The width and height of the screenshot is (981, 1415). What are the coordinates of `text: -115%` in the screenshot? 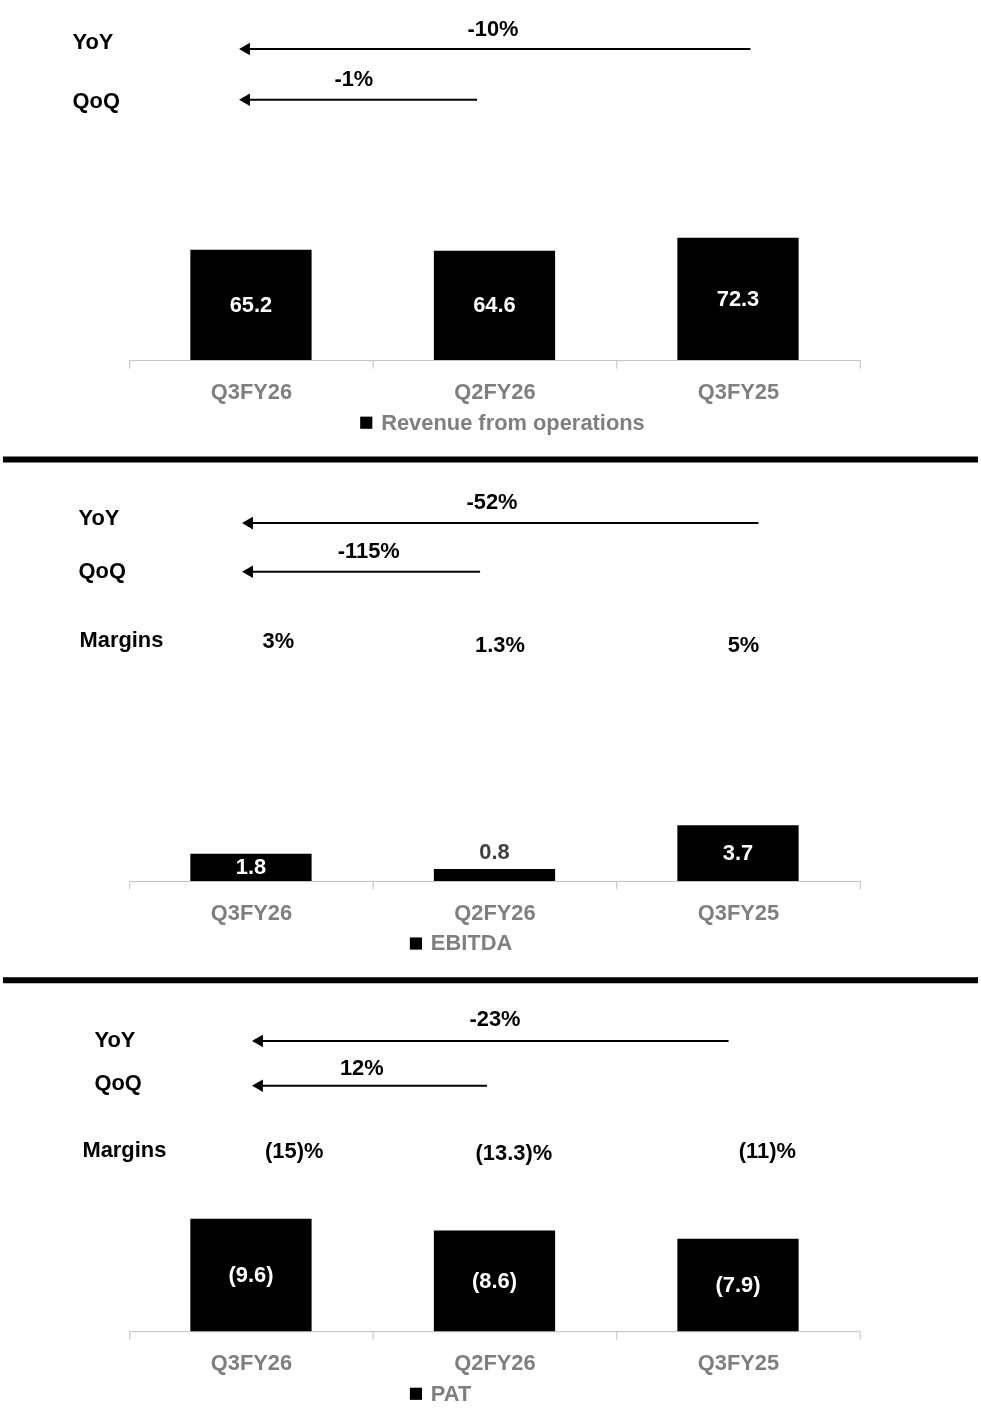 It's located at (368, 550).